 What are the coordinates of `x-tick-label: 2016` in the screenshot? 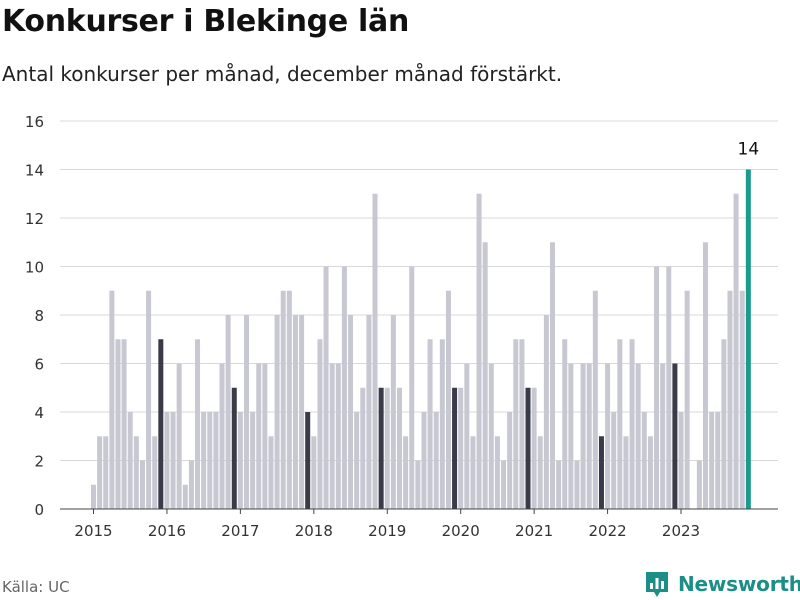 It's located at (167, 531).